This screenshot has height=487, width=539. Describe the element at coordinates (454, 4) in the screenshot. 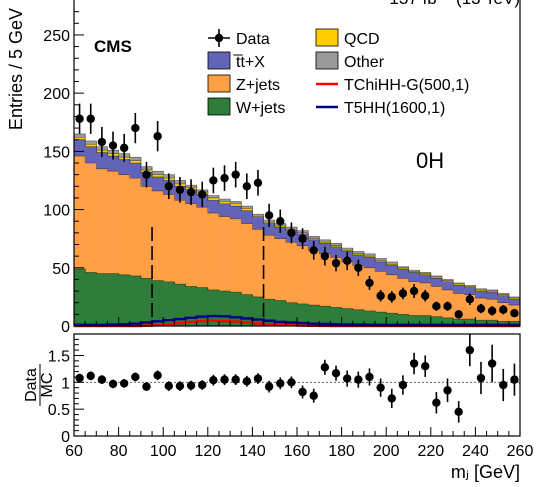

I see `luminosity-label: 137 fb⁻¹ (13 TeV)` at that location.